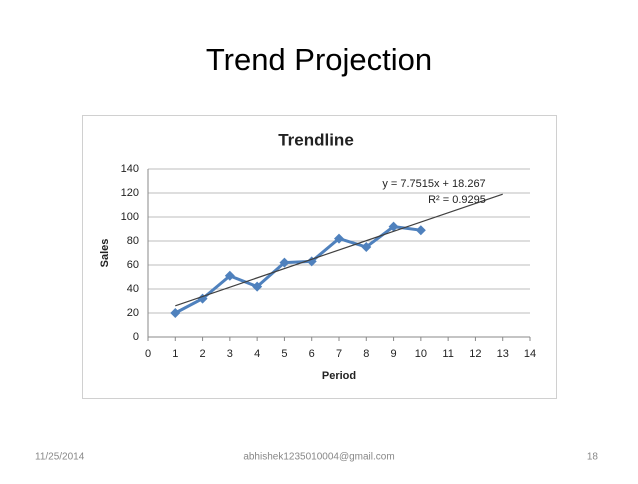 Image resolution: width=638 pixels, height=484 pixels. I want to click on x-tick-label: 4, so click(257, 354).